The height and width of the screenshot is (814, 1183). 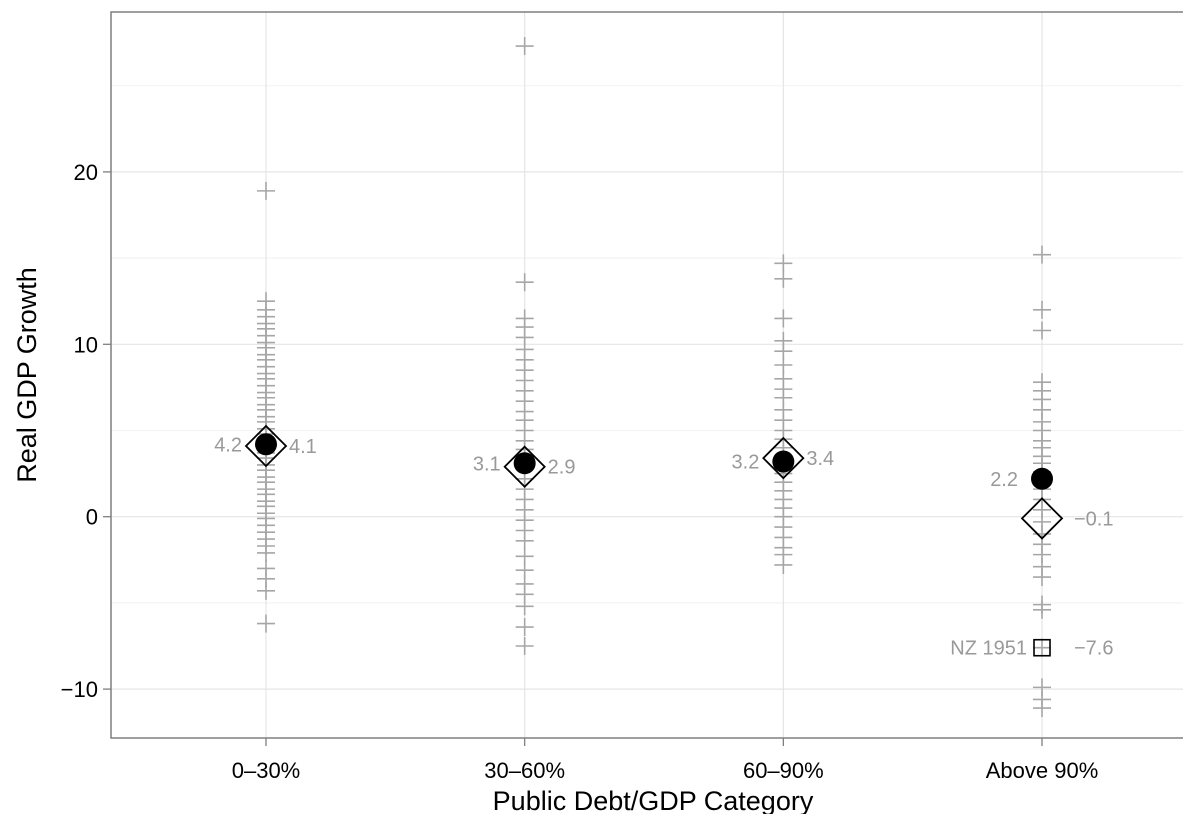 What do you see at coordinates (266, 770) in the screenshot?
I see `x-tick-label: 0–30%` at bounding box center [266, 770].